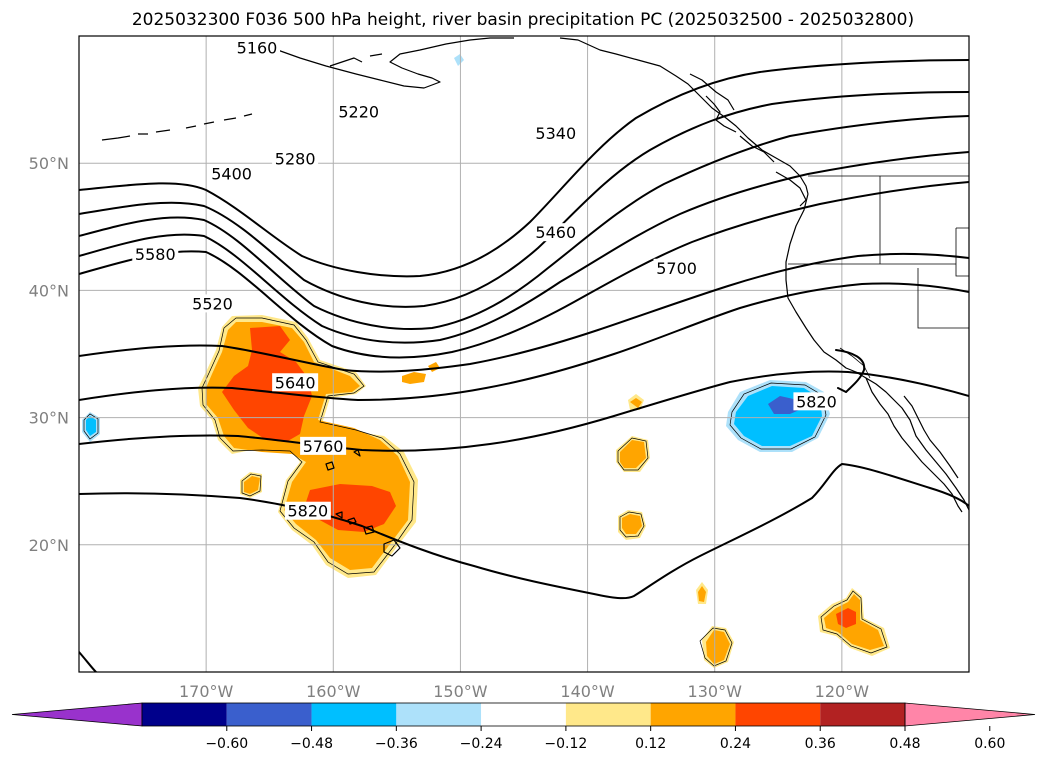 This screenshot has width=1047, height=765. I want to click on colorbar-outline, so click(523, 714).